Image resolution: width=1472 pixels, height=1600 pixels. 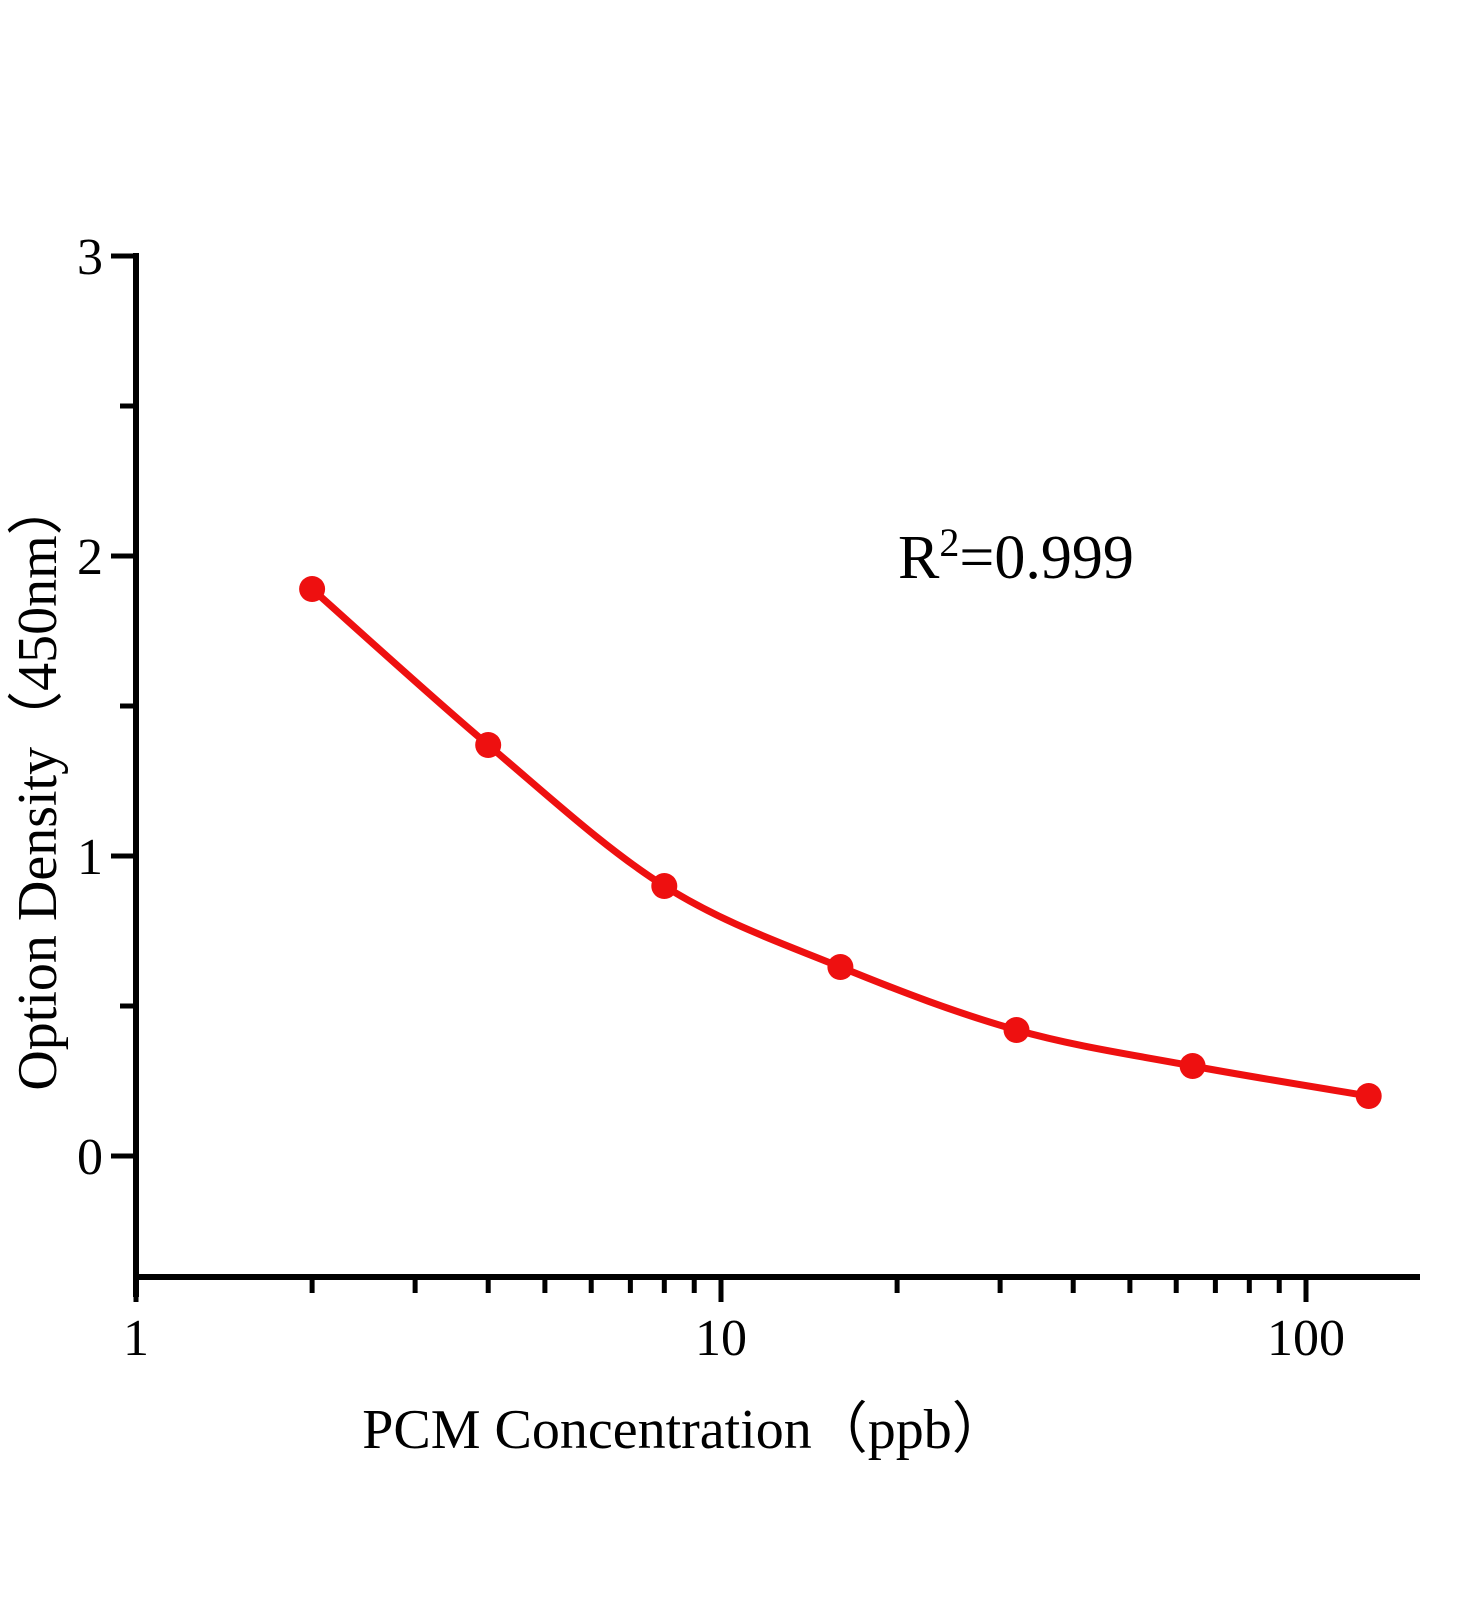 I want to click on x-tick-label: 100, so click(x=1306, y=1338).